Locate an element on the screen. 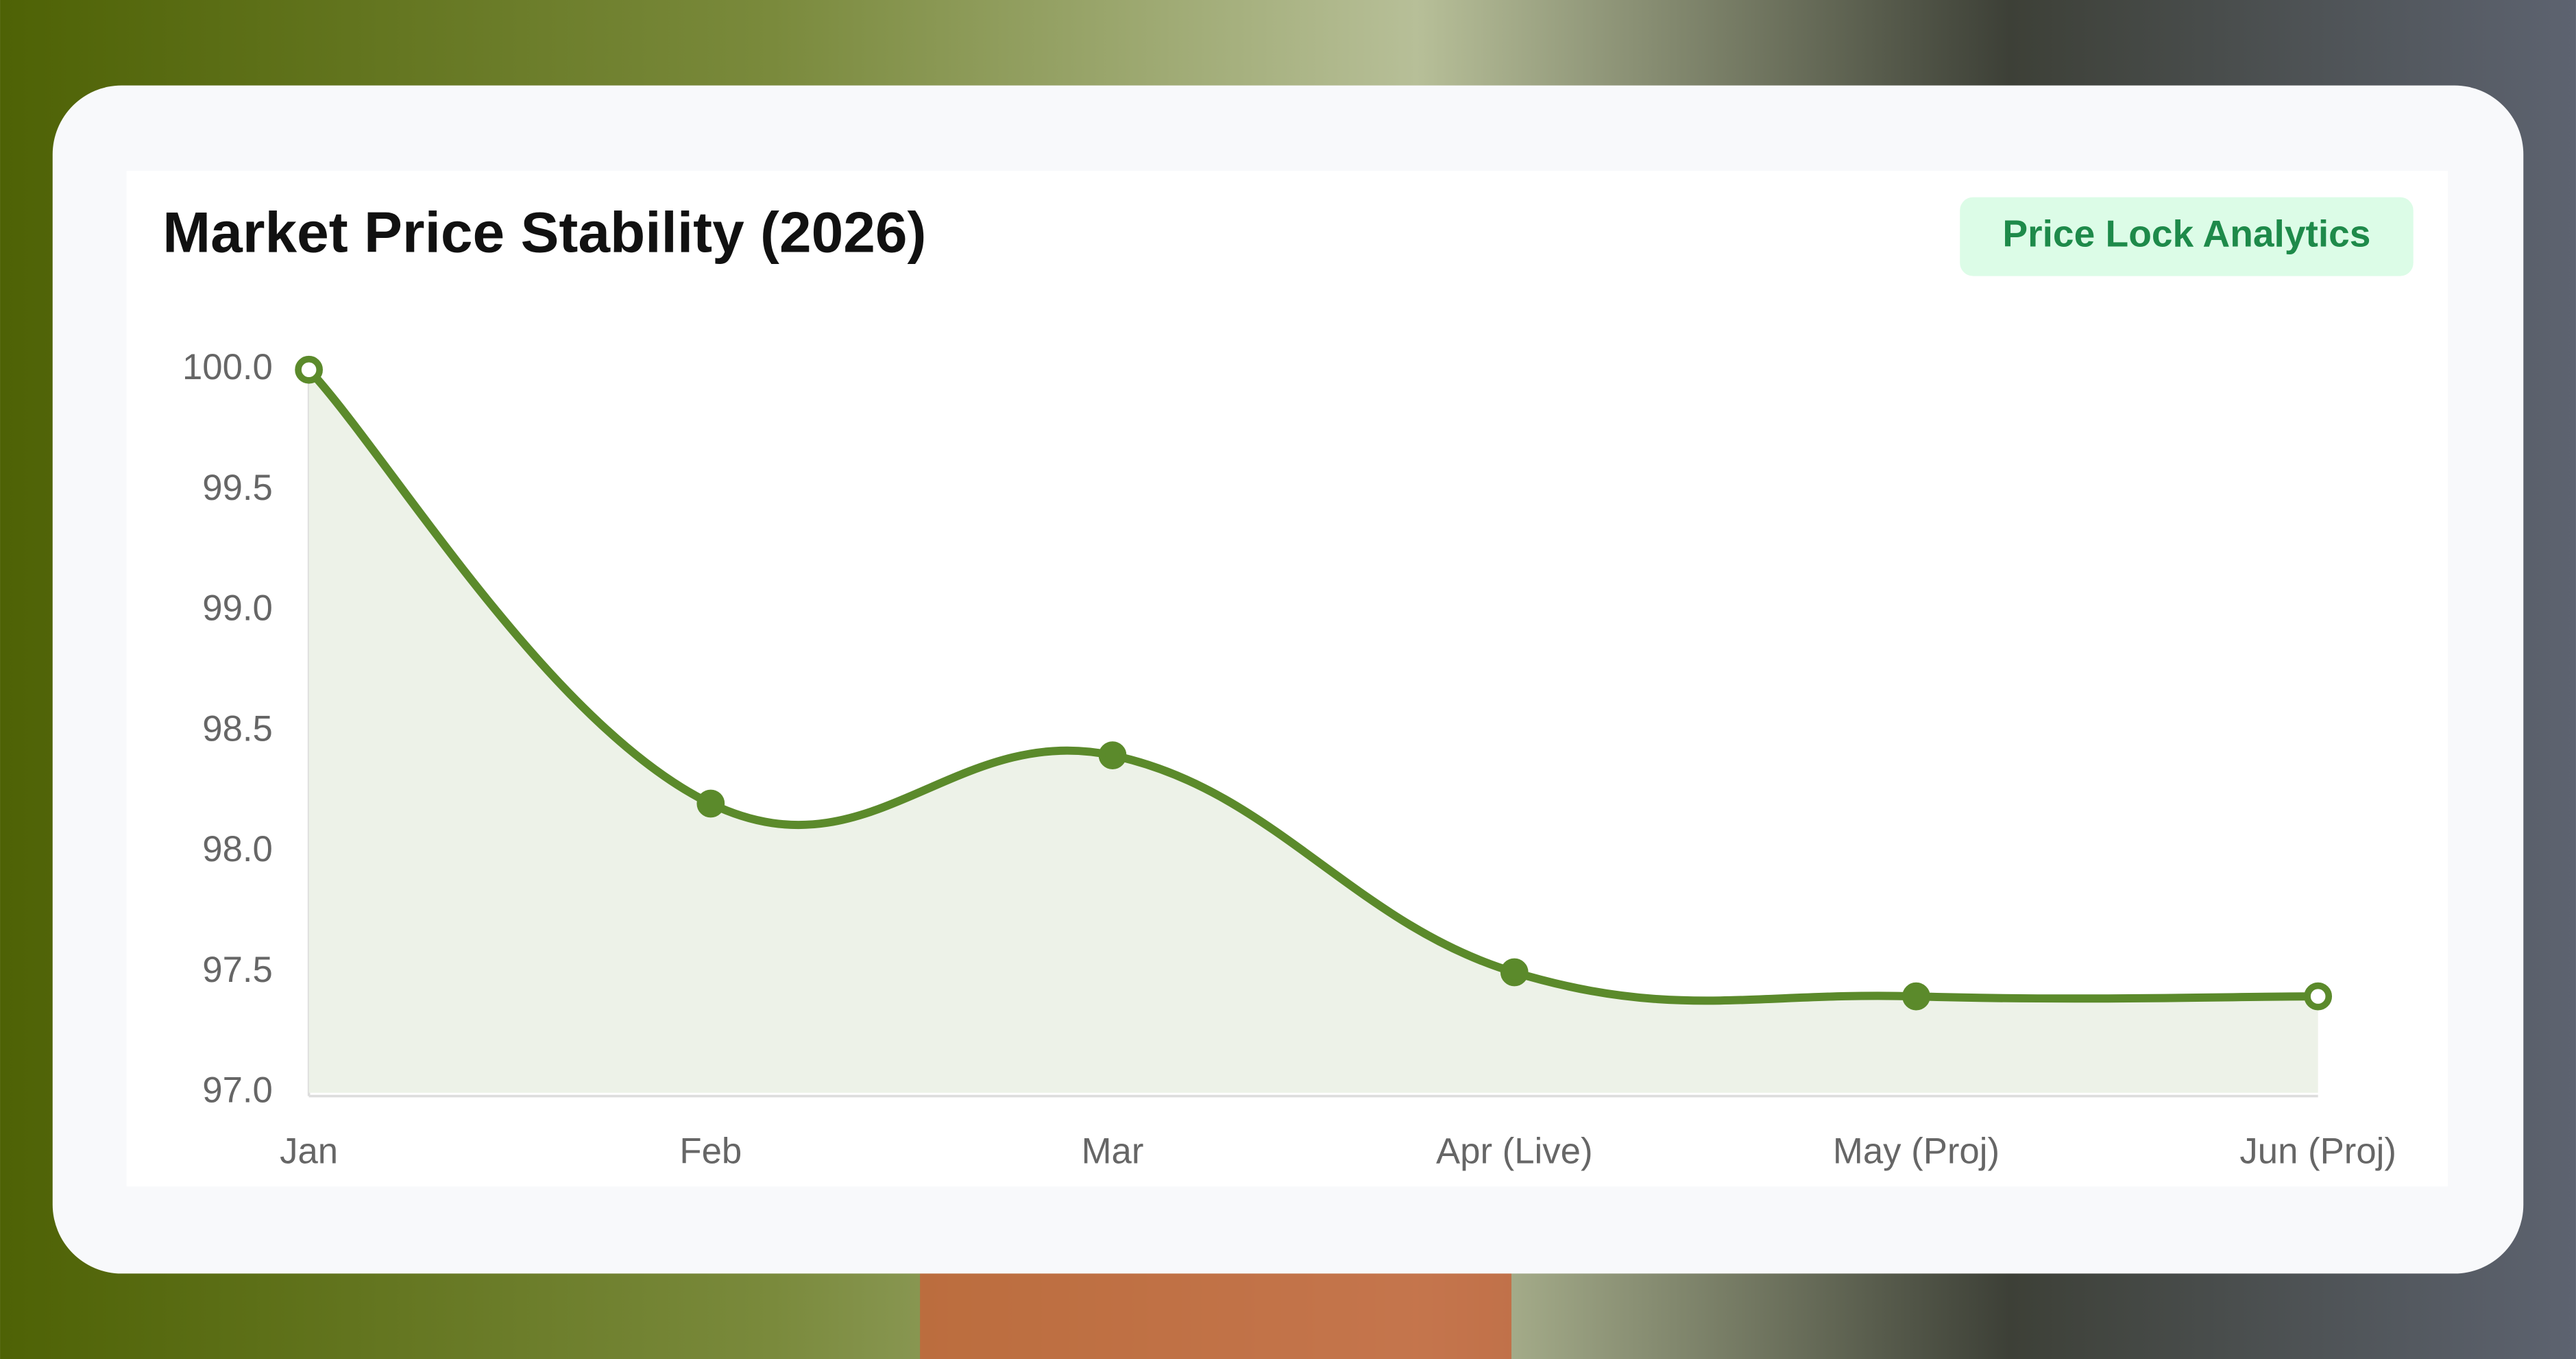  y-tick-label: 97.0 is located at coordinates (237, 1090).